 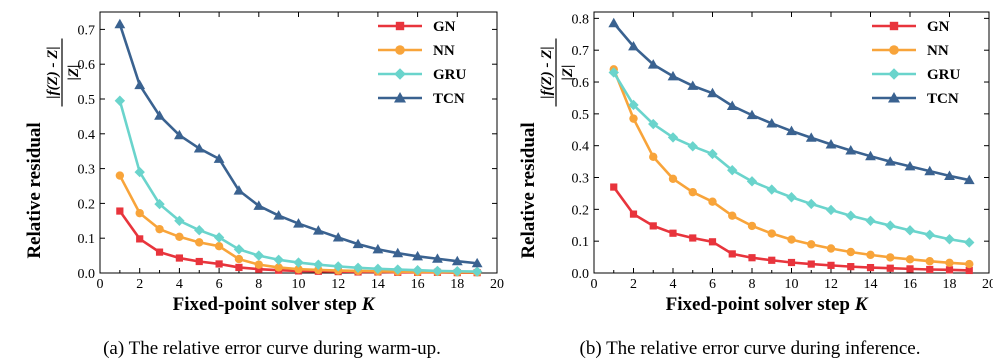 What do you see at coordinates (792, 284) in the screenshot?
I see `x-tick-label: 10` at bounding box center [792, 284].